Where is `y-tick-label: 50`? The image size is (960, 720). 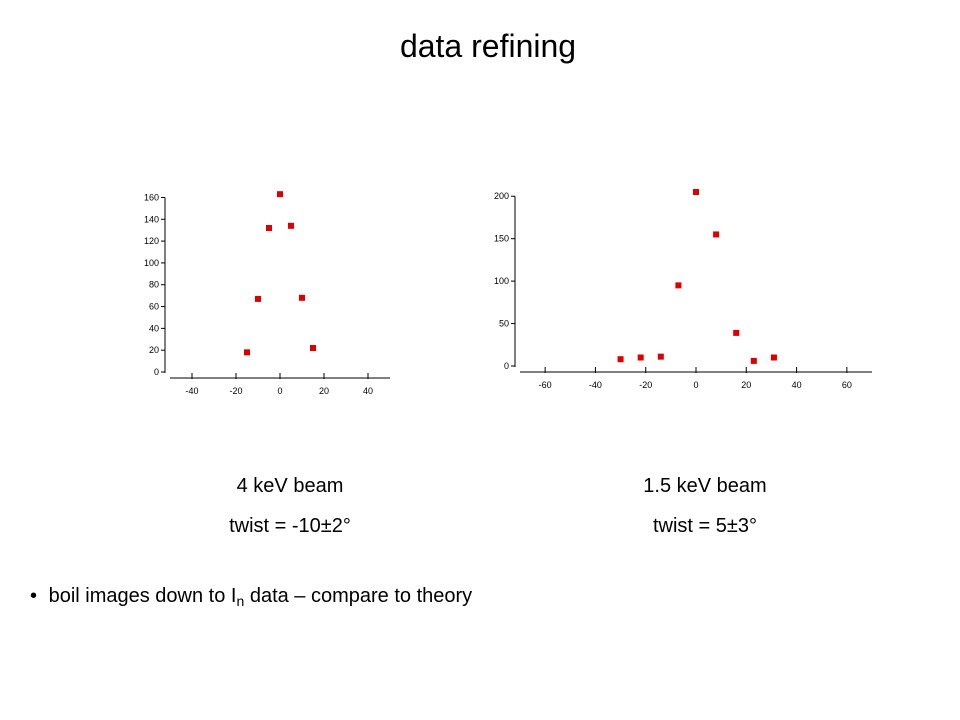 y-tick-label: 50 is located at coordinates (504, 324).